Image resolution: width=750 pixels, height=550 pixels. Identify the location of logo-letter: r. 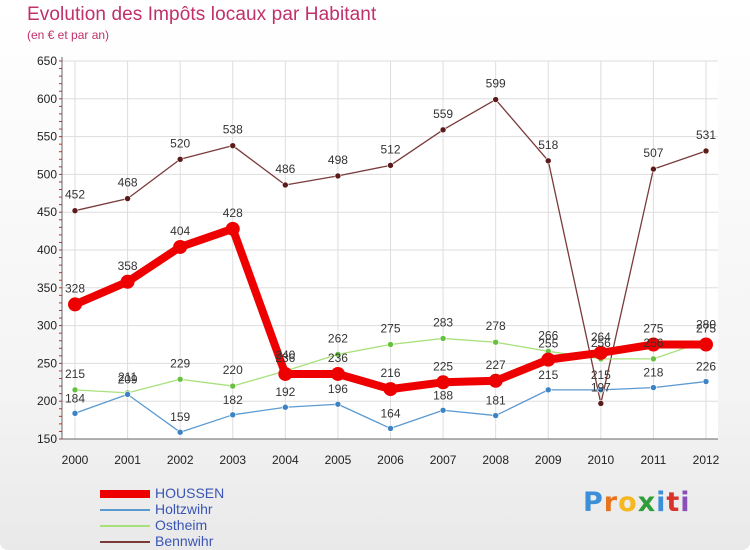
(611, 502).